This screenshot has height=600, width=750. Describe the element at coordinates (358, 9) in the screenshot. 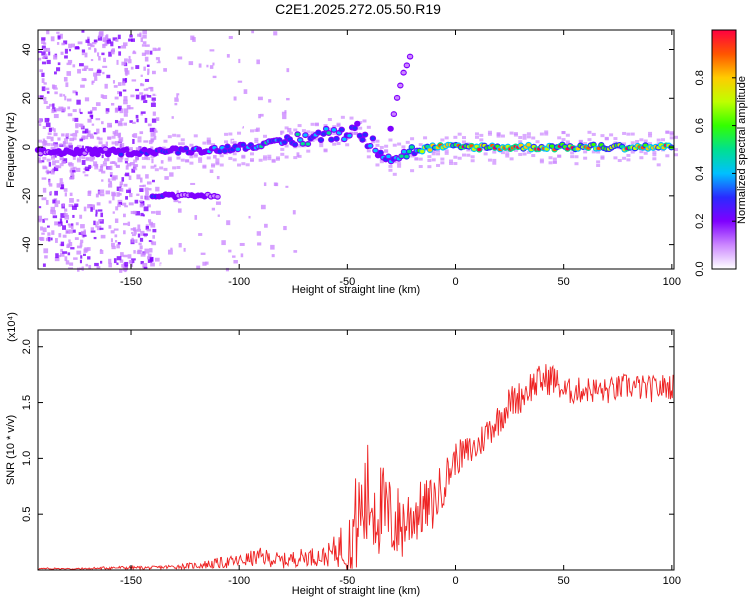

I see `figure-title: C2E1.2025.272.05.50.R19` at that location.